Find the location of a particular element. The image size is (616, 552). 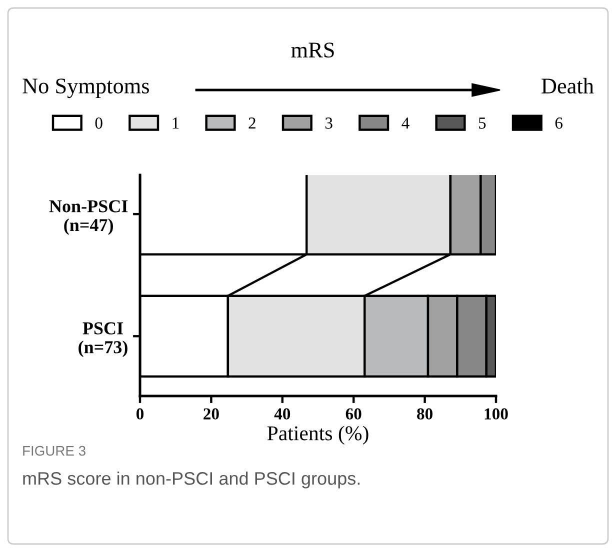

x-tick-label: 60 is located at coordinates (354, 414).